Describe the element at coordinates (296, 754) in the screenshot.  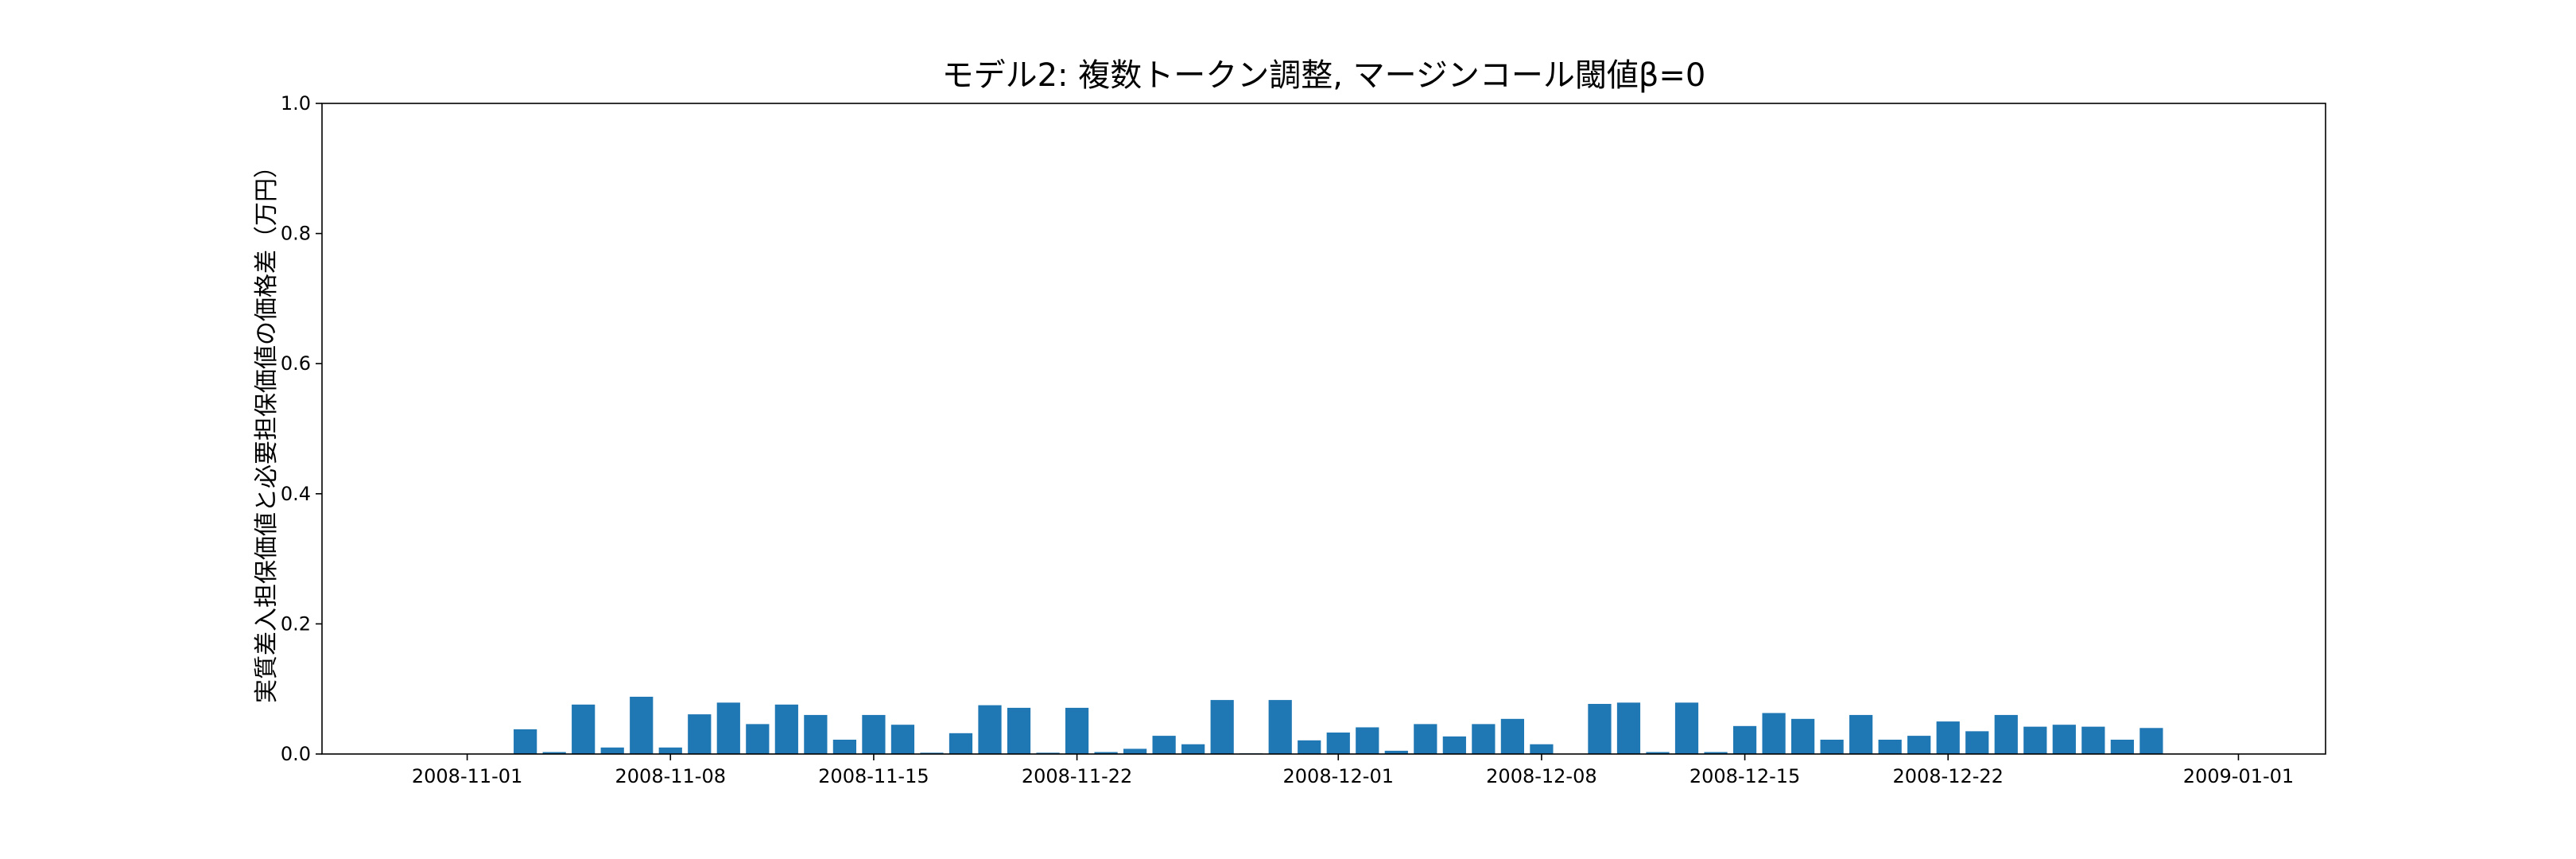
I see `y-tick-label: 0.0` at that location.